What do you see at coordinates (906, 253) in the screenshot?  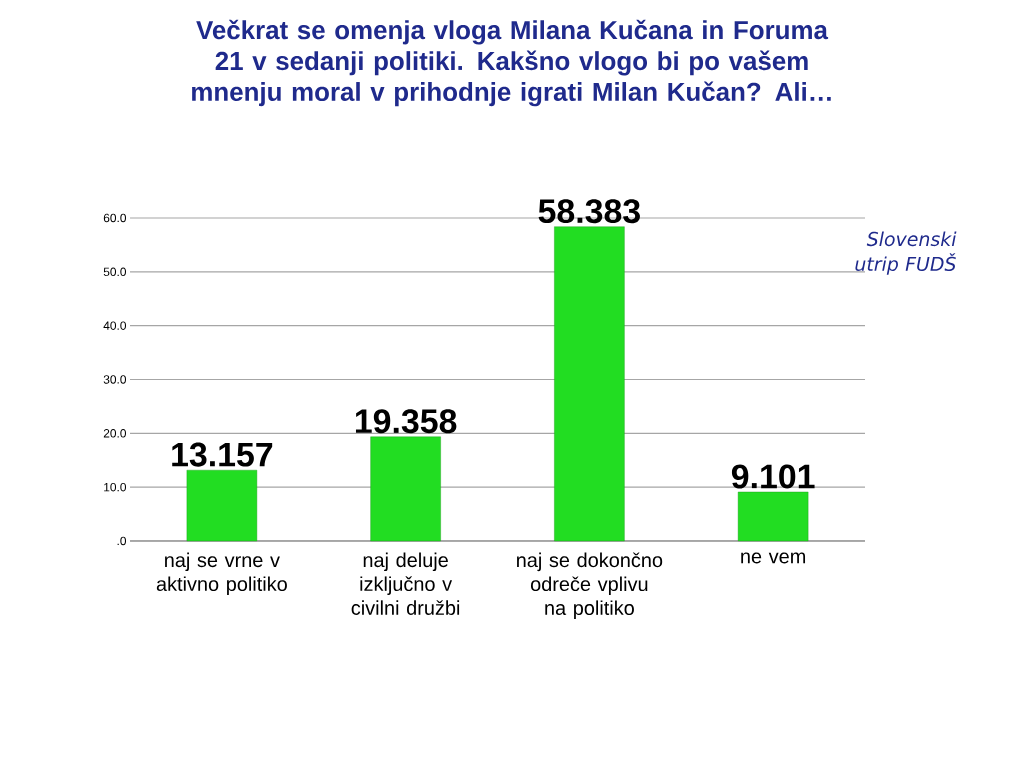 I see `annotation: Slovenski utrip FUDŠ` at bounding box center [906, 253].